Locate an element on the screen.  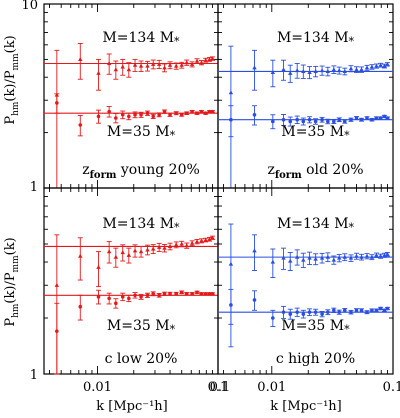
y-tick-label: 1 is located at coordinates (34, 187).